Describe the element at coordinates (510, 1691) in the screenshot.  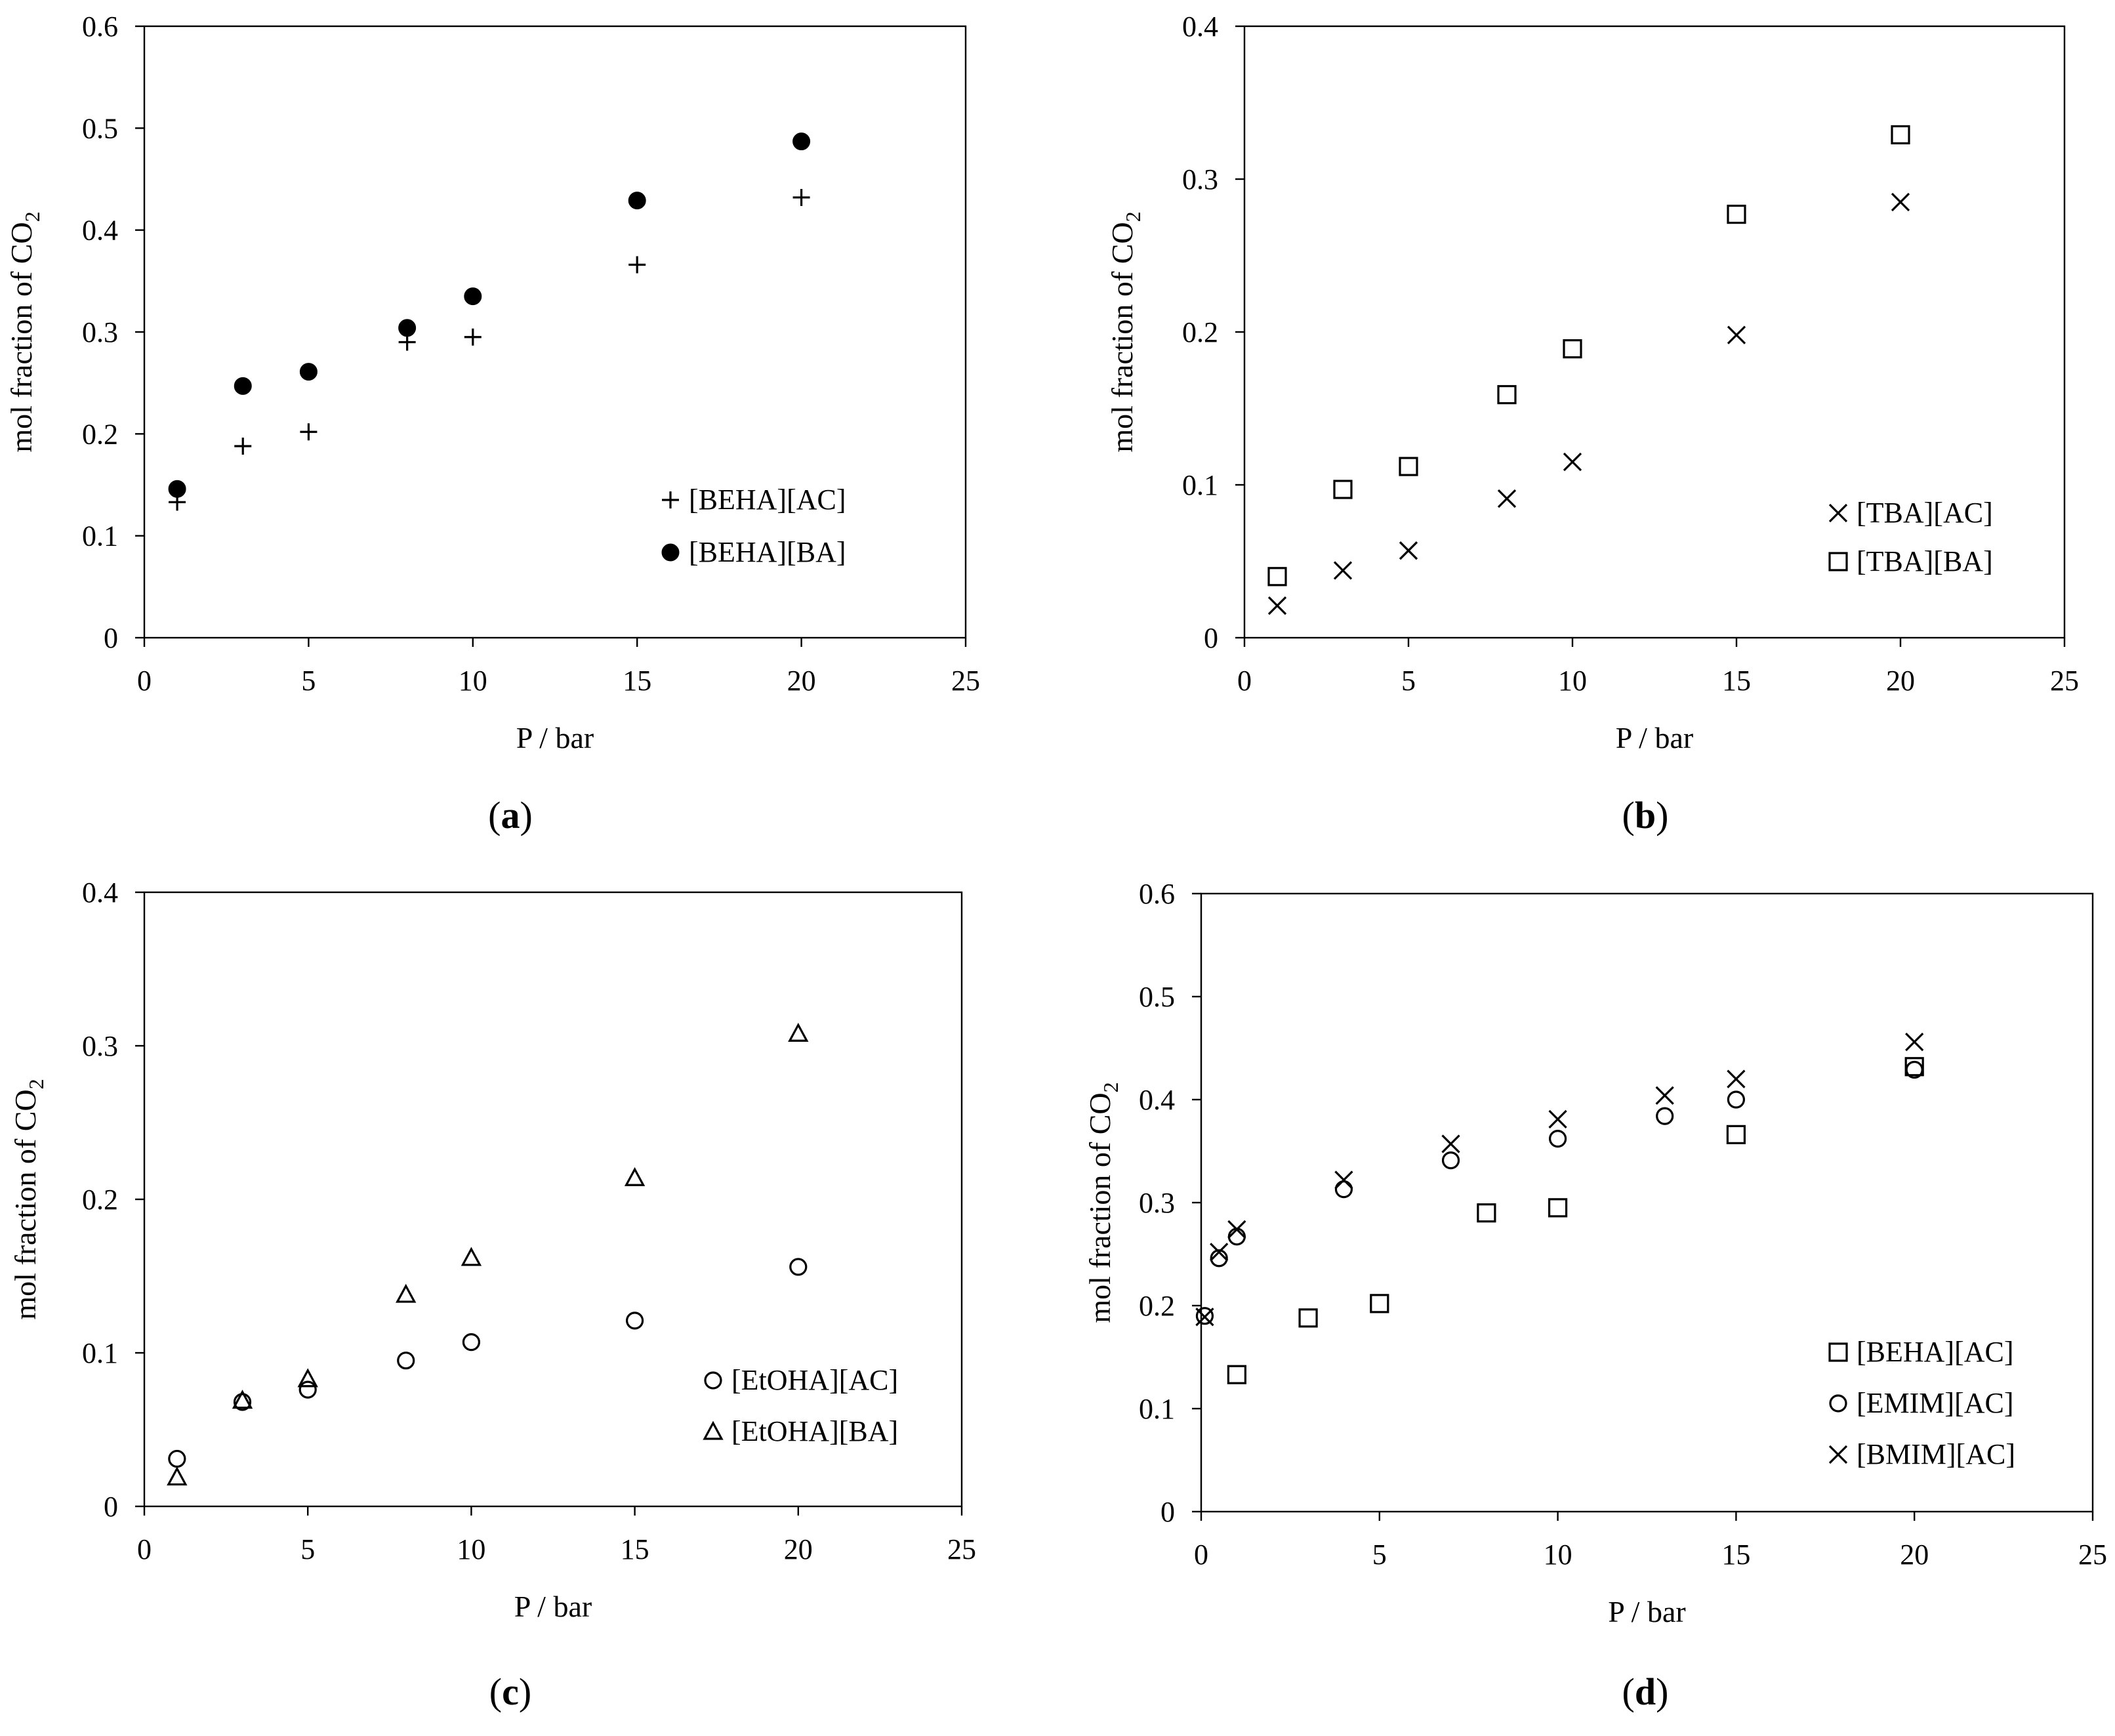
I see `caption-letter: c` at that location.